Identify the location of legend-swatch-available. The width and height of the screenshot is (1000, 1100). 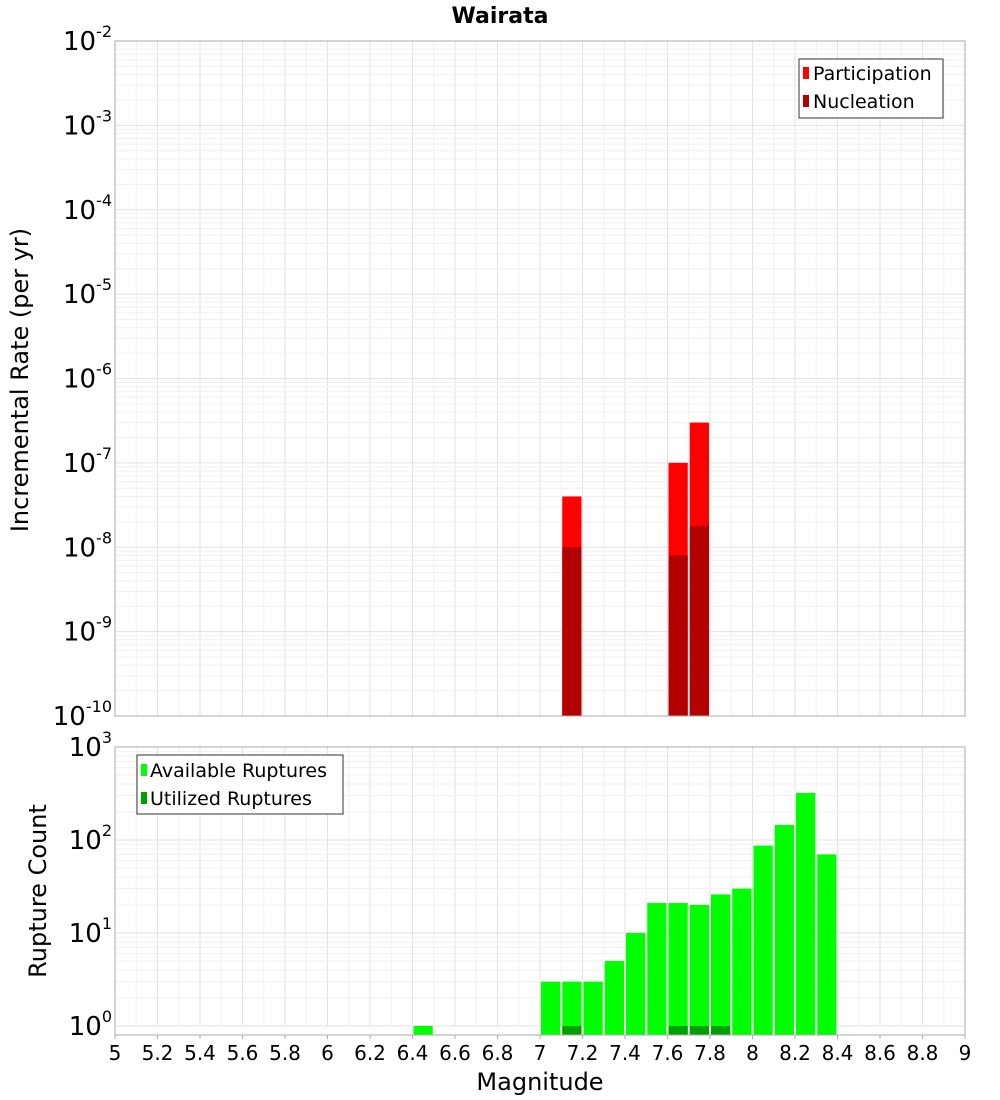
(144, 770).